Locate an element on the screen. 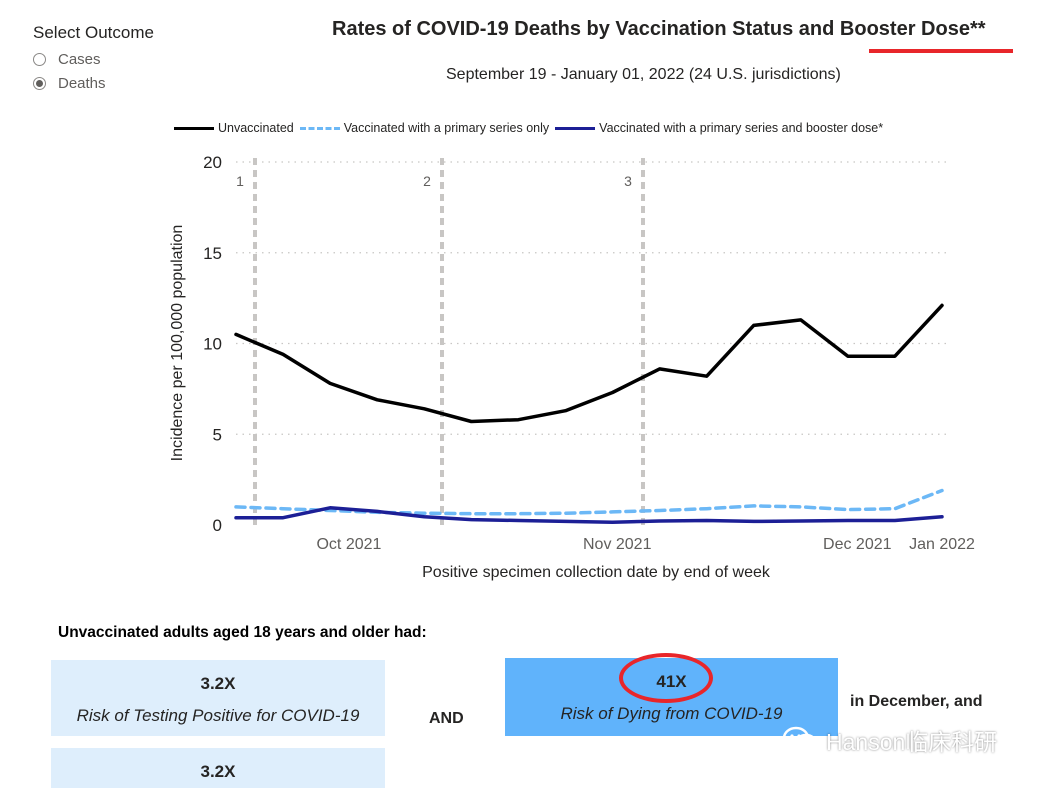 Image resolution: width=1060 pixels, height=788 pixels. reference-label: 1 is located at coordinates (240, 181).